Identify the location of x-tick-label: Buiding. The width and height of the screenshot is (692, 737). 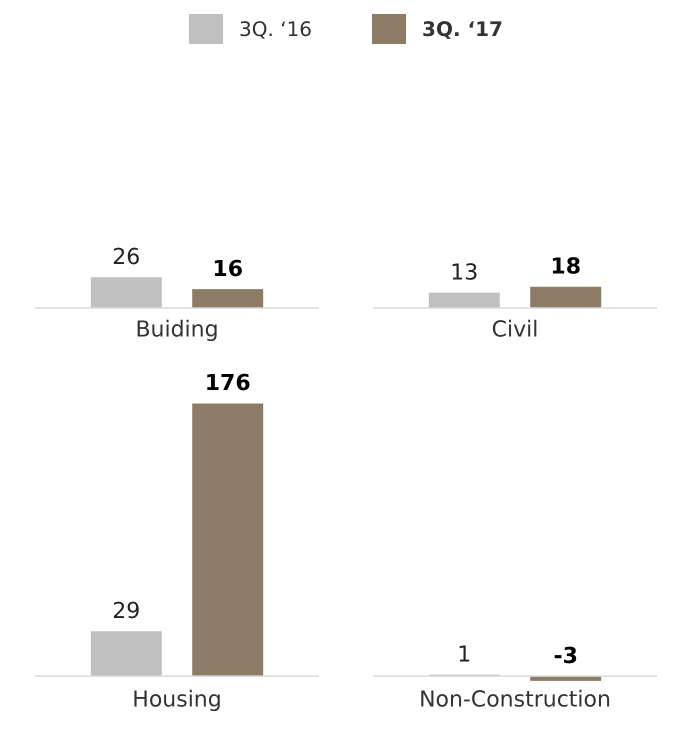
(177, 330).